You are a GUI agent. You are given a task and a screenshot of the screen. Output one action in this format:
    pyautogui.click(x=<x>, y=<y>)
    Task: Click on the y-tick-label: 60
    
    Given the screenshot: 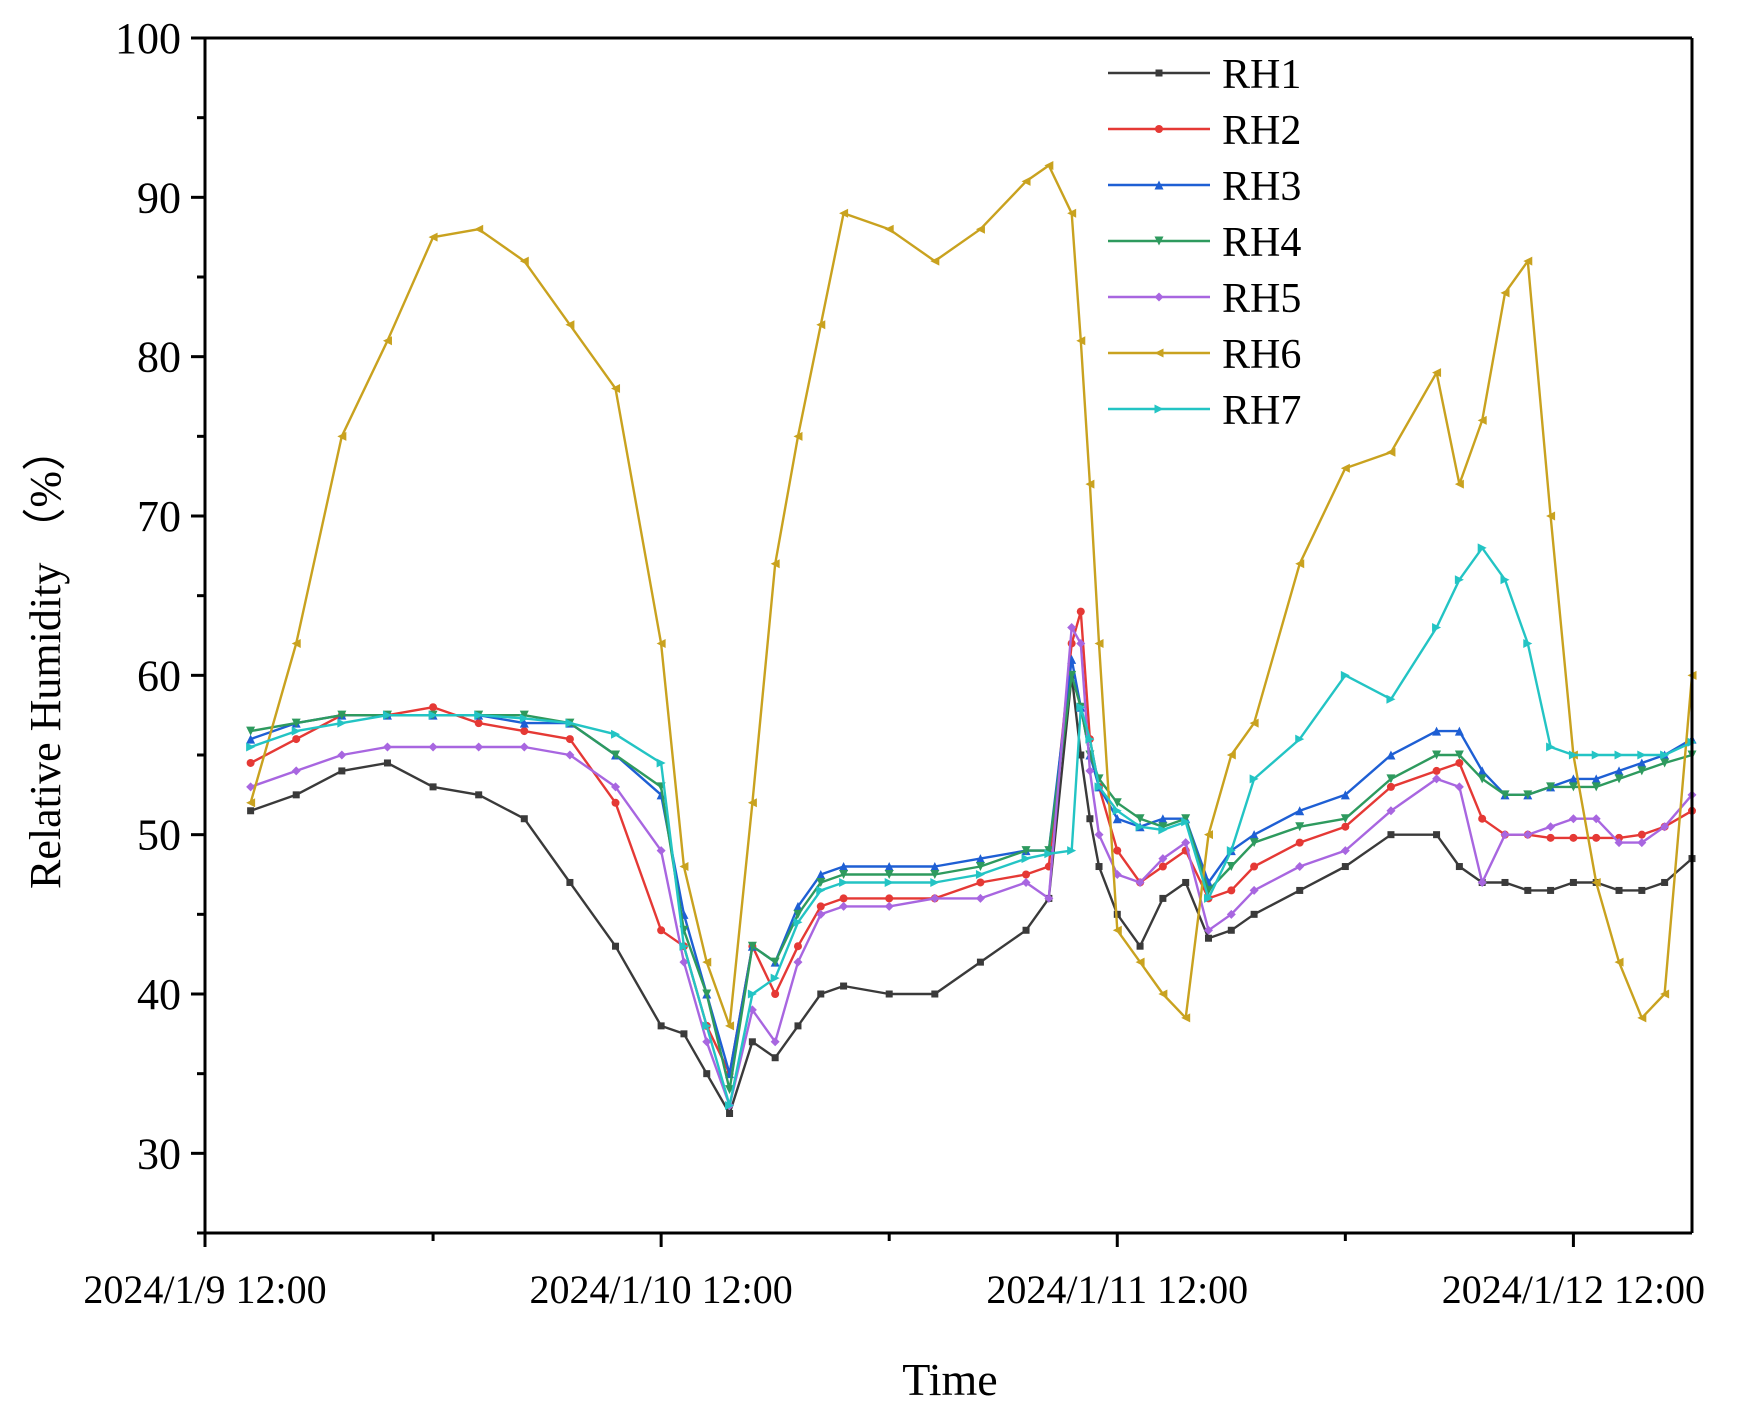 What is the action you would take?
    pyautogui.click(x=159, y=675)
    